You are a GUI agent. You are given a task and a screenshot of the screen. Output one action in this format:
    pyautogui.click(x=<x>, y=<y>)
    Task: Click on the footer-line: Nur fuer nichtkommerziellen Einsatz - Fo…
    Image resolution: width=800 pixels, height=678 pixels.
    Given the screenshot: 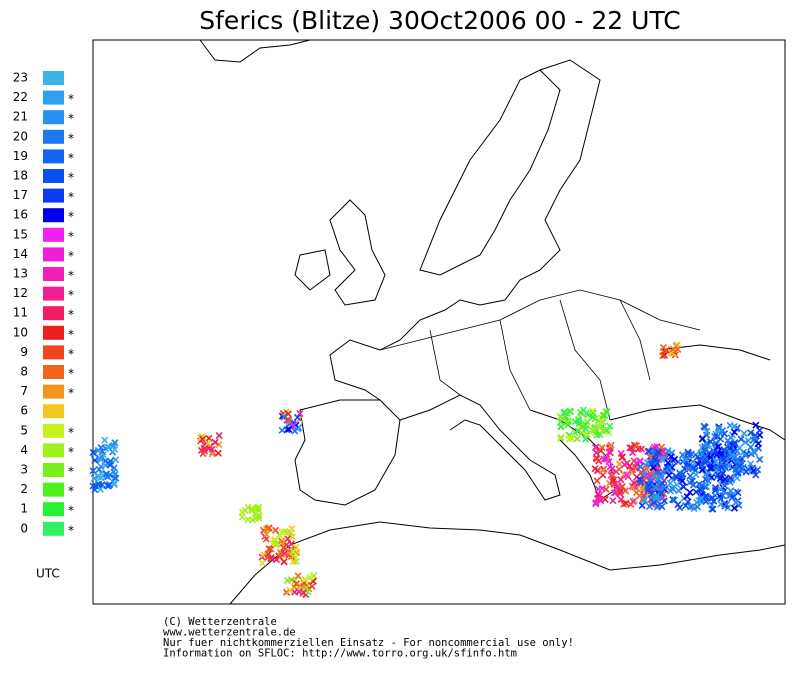 What is the action you would take?
    pyautogui.click(x=368, y=643)
    